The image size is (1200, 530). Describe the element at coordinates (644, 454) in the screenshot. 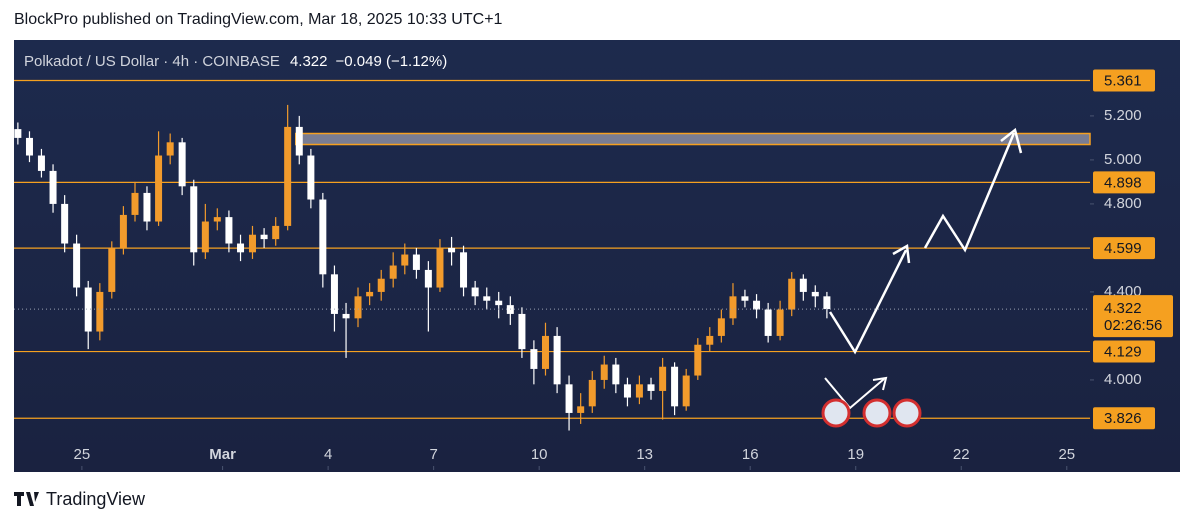

I see `x-tick-label: 13` at that location.